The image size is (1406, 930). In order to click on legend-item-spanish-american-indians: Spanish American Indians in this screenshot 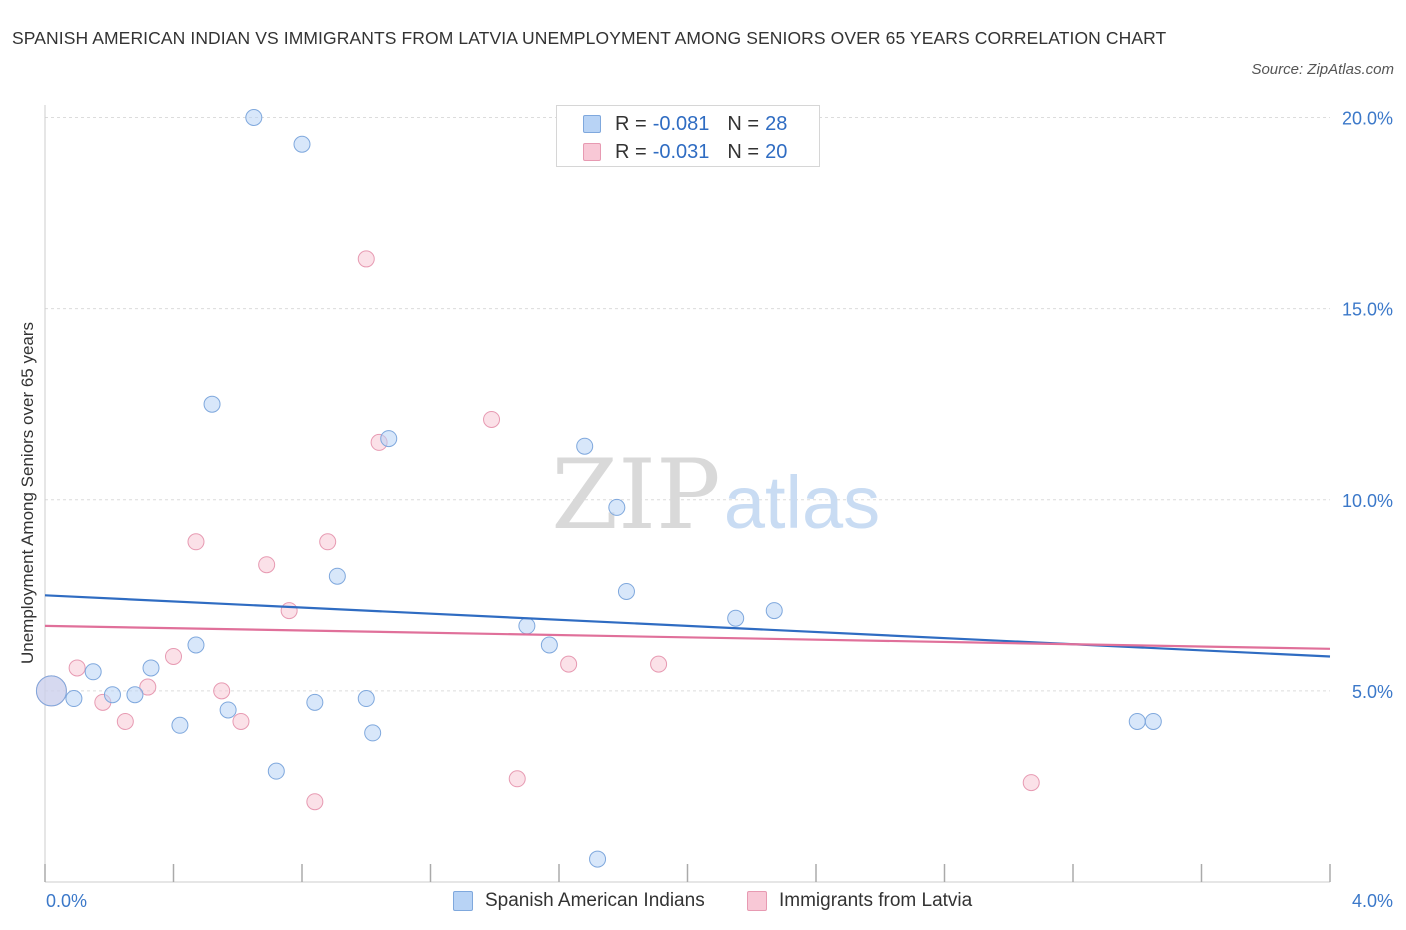, I will do `click(579, 901)`.